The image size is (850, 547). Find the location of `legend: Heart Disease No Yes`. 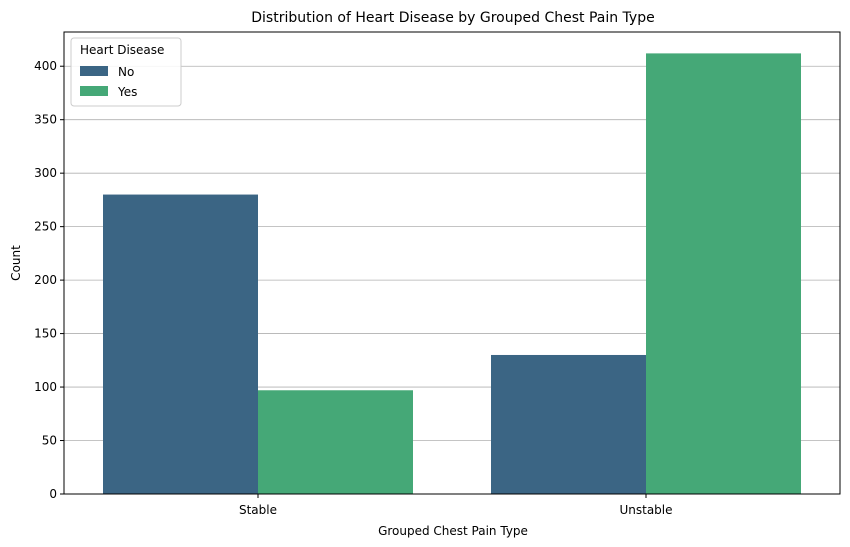

legend: Heart Disease No Yes is located at coordinates (126, 72).